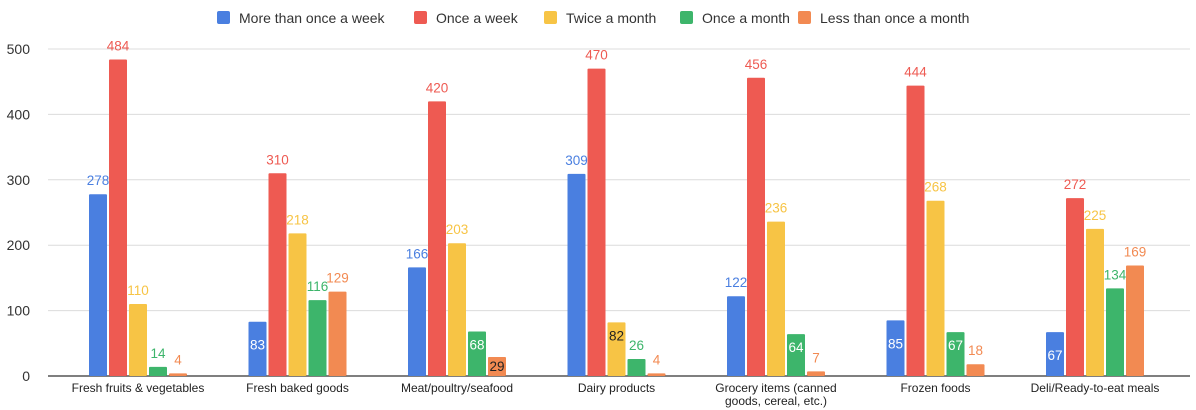 This screenshot has height=410, width=1196. What do you see at coordinates (138, 388) in the screenshot?
I see `x-tick-label: Fresh fruits & vegetables` at bounding box center [138, 388].